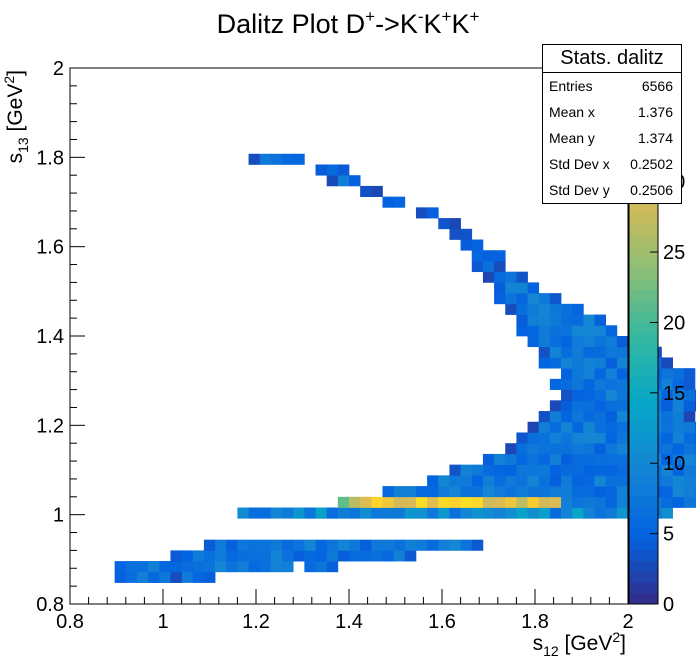 The height and width of the screenshot is (672, 696). I want to click on y-axis-label: s13 [GeV2], so click(16, 116).